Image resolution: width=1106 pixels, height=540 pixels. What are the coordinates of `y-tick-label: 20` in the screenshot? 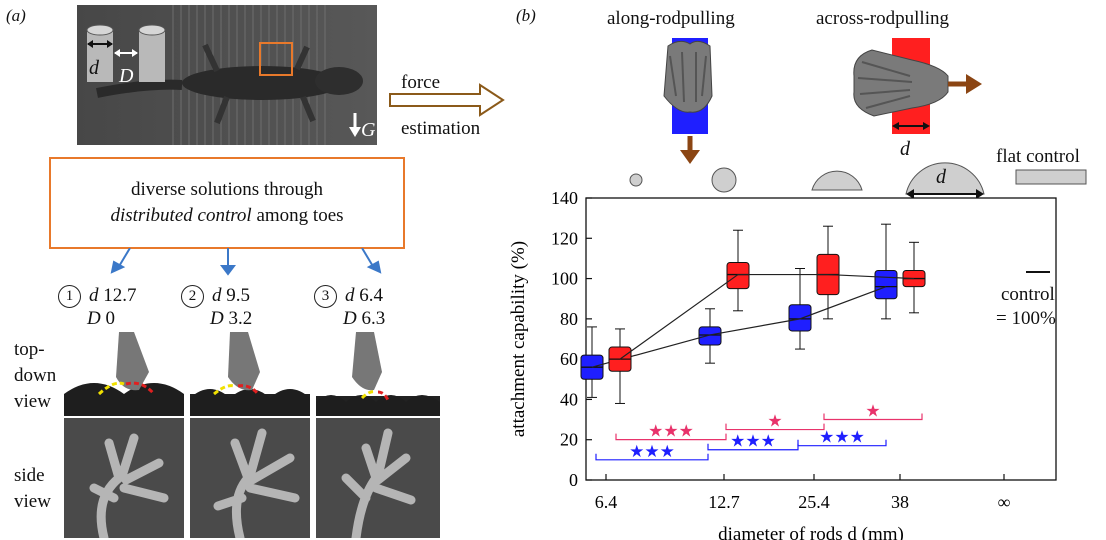 It's located at (569, 440).